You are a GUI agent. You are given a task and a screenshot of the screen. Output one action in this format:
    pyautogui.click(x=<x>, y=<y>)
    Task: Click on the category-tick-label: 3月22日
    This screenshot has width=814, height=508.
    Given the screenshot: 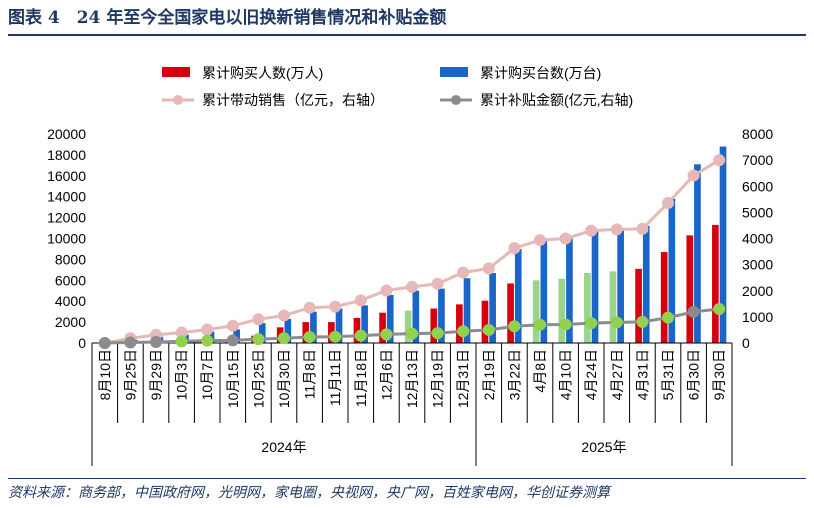 What is the action you would take?
    pyautogui.click(x=514, y=374)
    